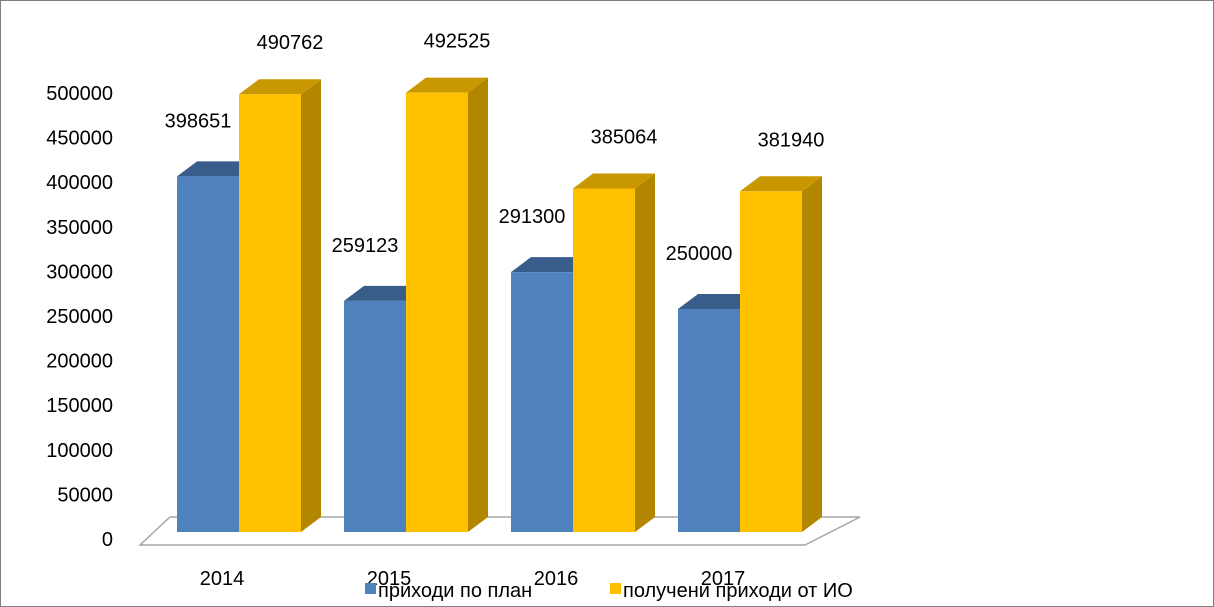 The height and width of the screenshot is (607, 1214). Describe the element at coordinates (365, 246) in the screenshot. I see `data-label-series-1: 259123` at that location.